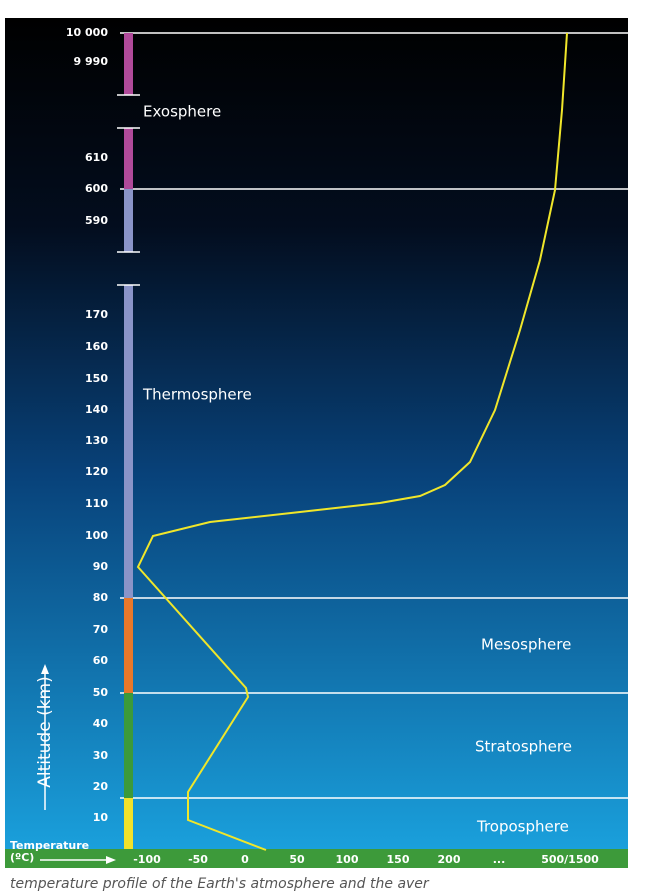 This screenshot has width=654, height=896. Describe the element at coordinates (96, 471) in the screenshot. I see `altitude-label: 120` at that location.